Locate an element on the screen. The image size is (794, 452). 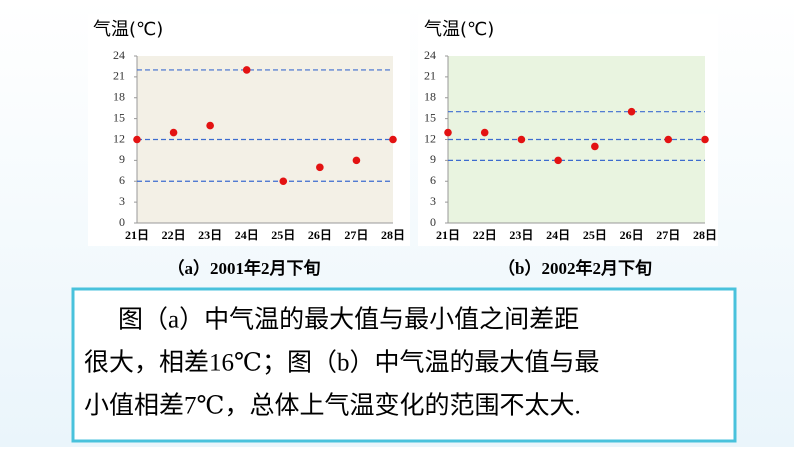
paragraph-line: 很大，相差16℃；图（b）中气温的最大值与最 is located at coordinates (341, 363).